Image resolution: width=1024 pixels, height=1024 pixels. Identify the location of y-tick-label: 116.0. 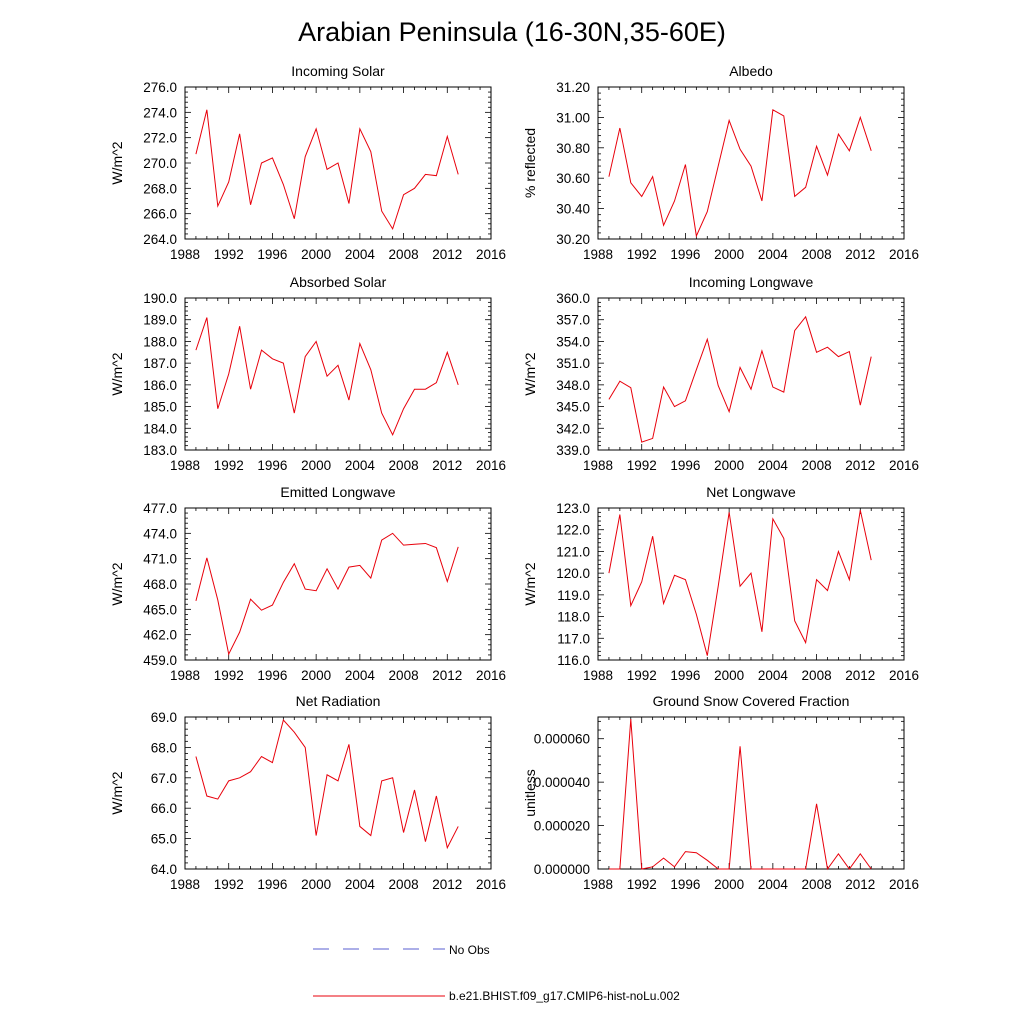
(573, 660).